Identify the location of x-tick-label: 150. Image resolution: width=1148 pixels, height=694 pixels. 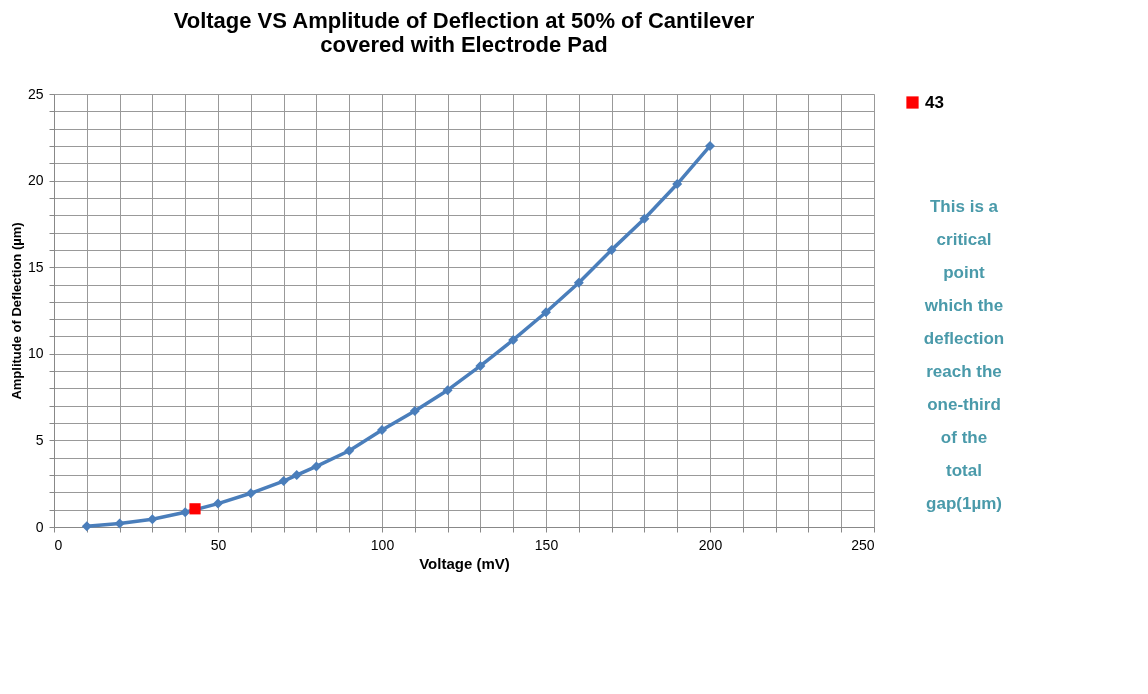
(546, 544).